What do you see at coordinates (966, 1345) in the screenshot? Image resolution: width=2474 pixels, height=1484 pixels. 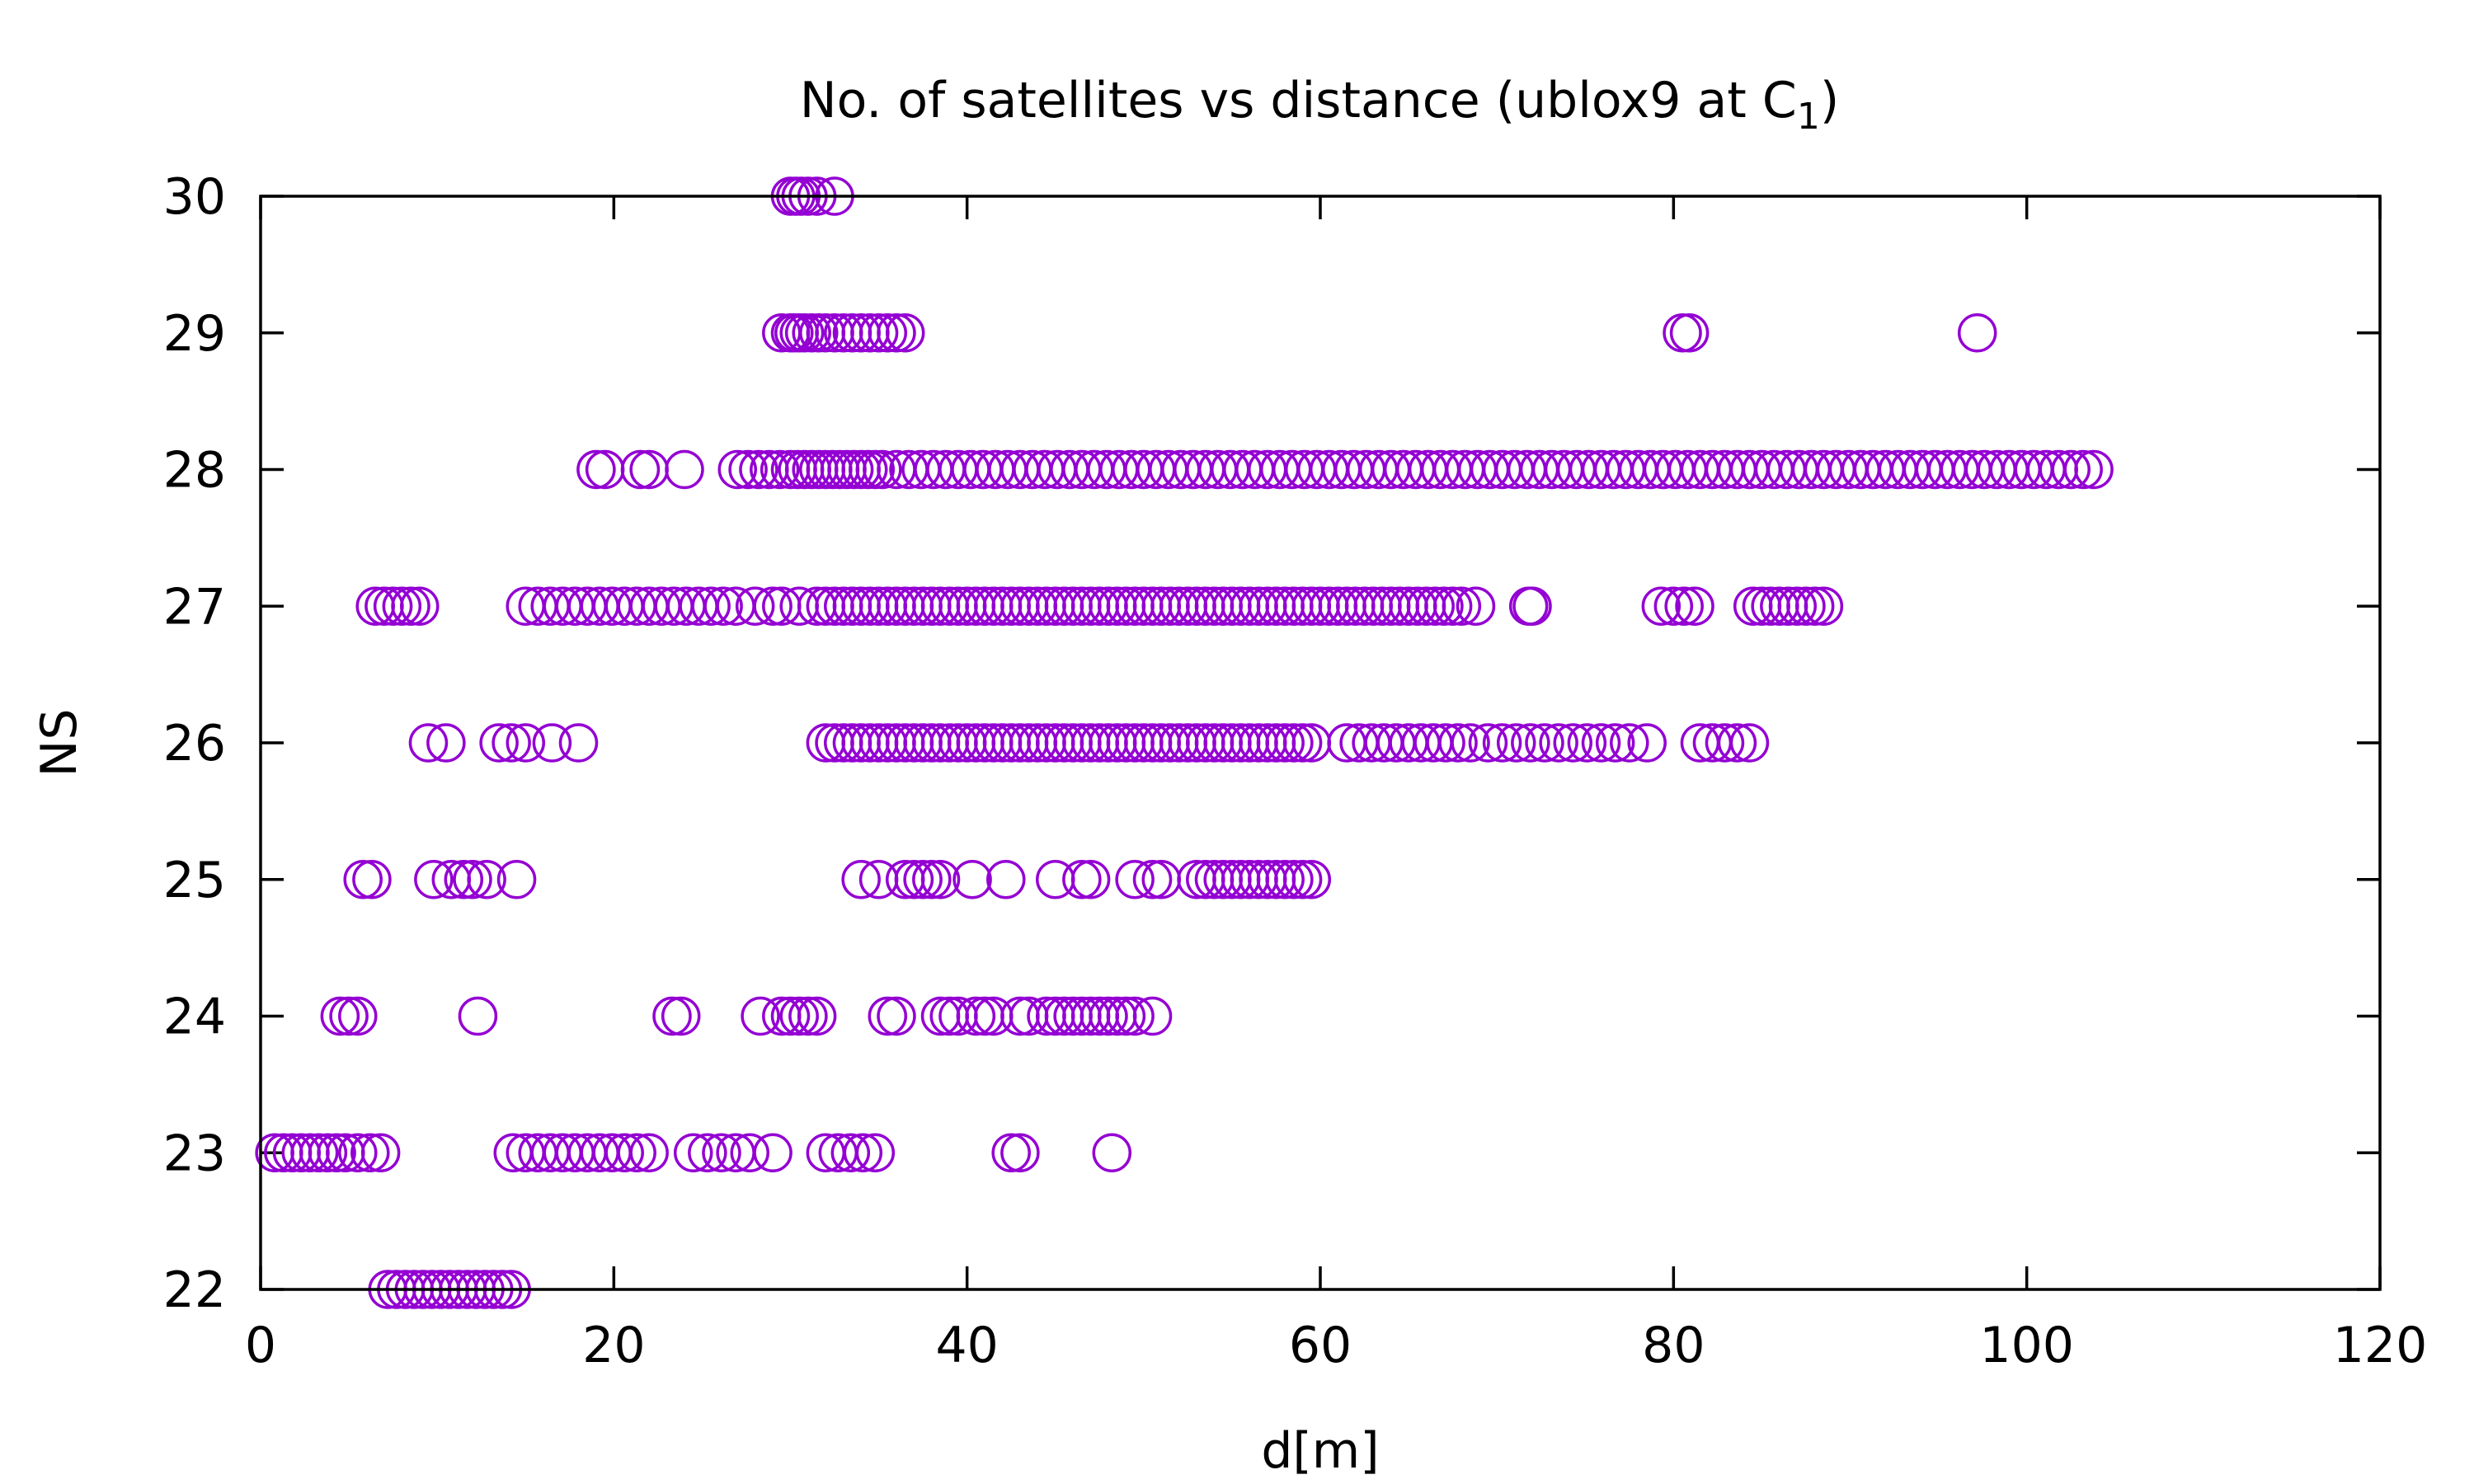 I see `x-tick-label: 40` at bounding box center [966, 1345].